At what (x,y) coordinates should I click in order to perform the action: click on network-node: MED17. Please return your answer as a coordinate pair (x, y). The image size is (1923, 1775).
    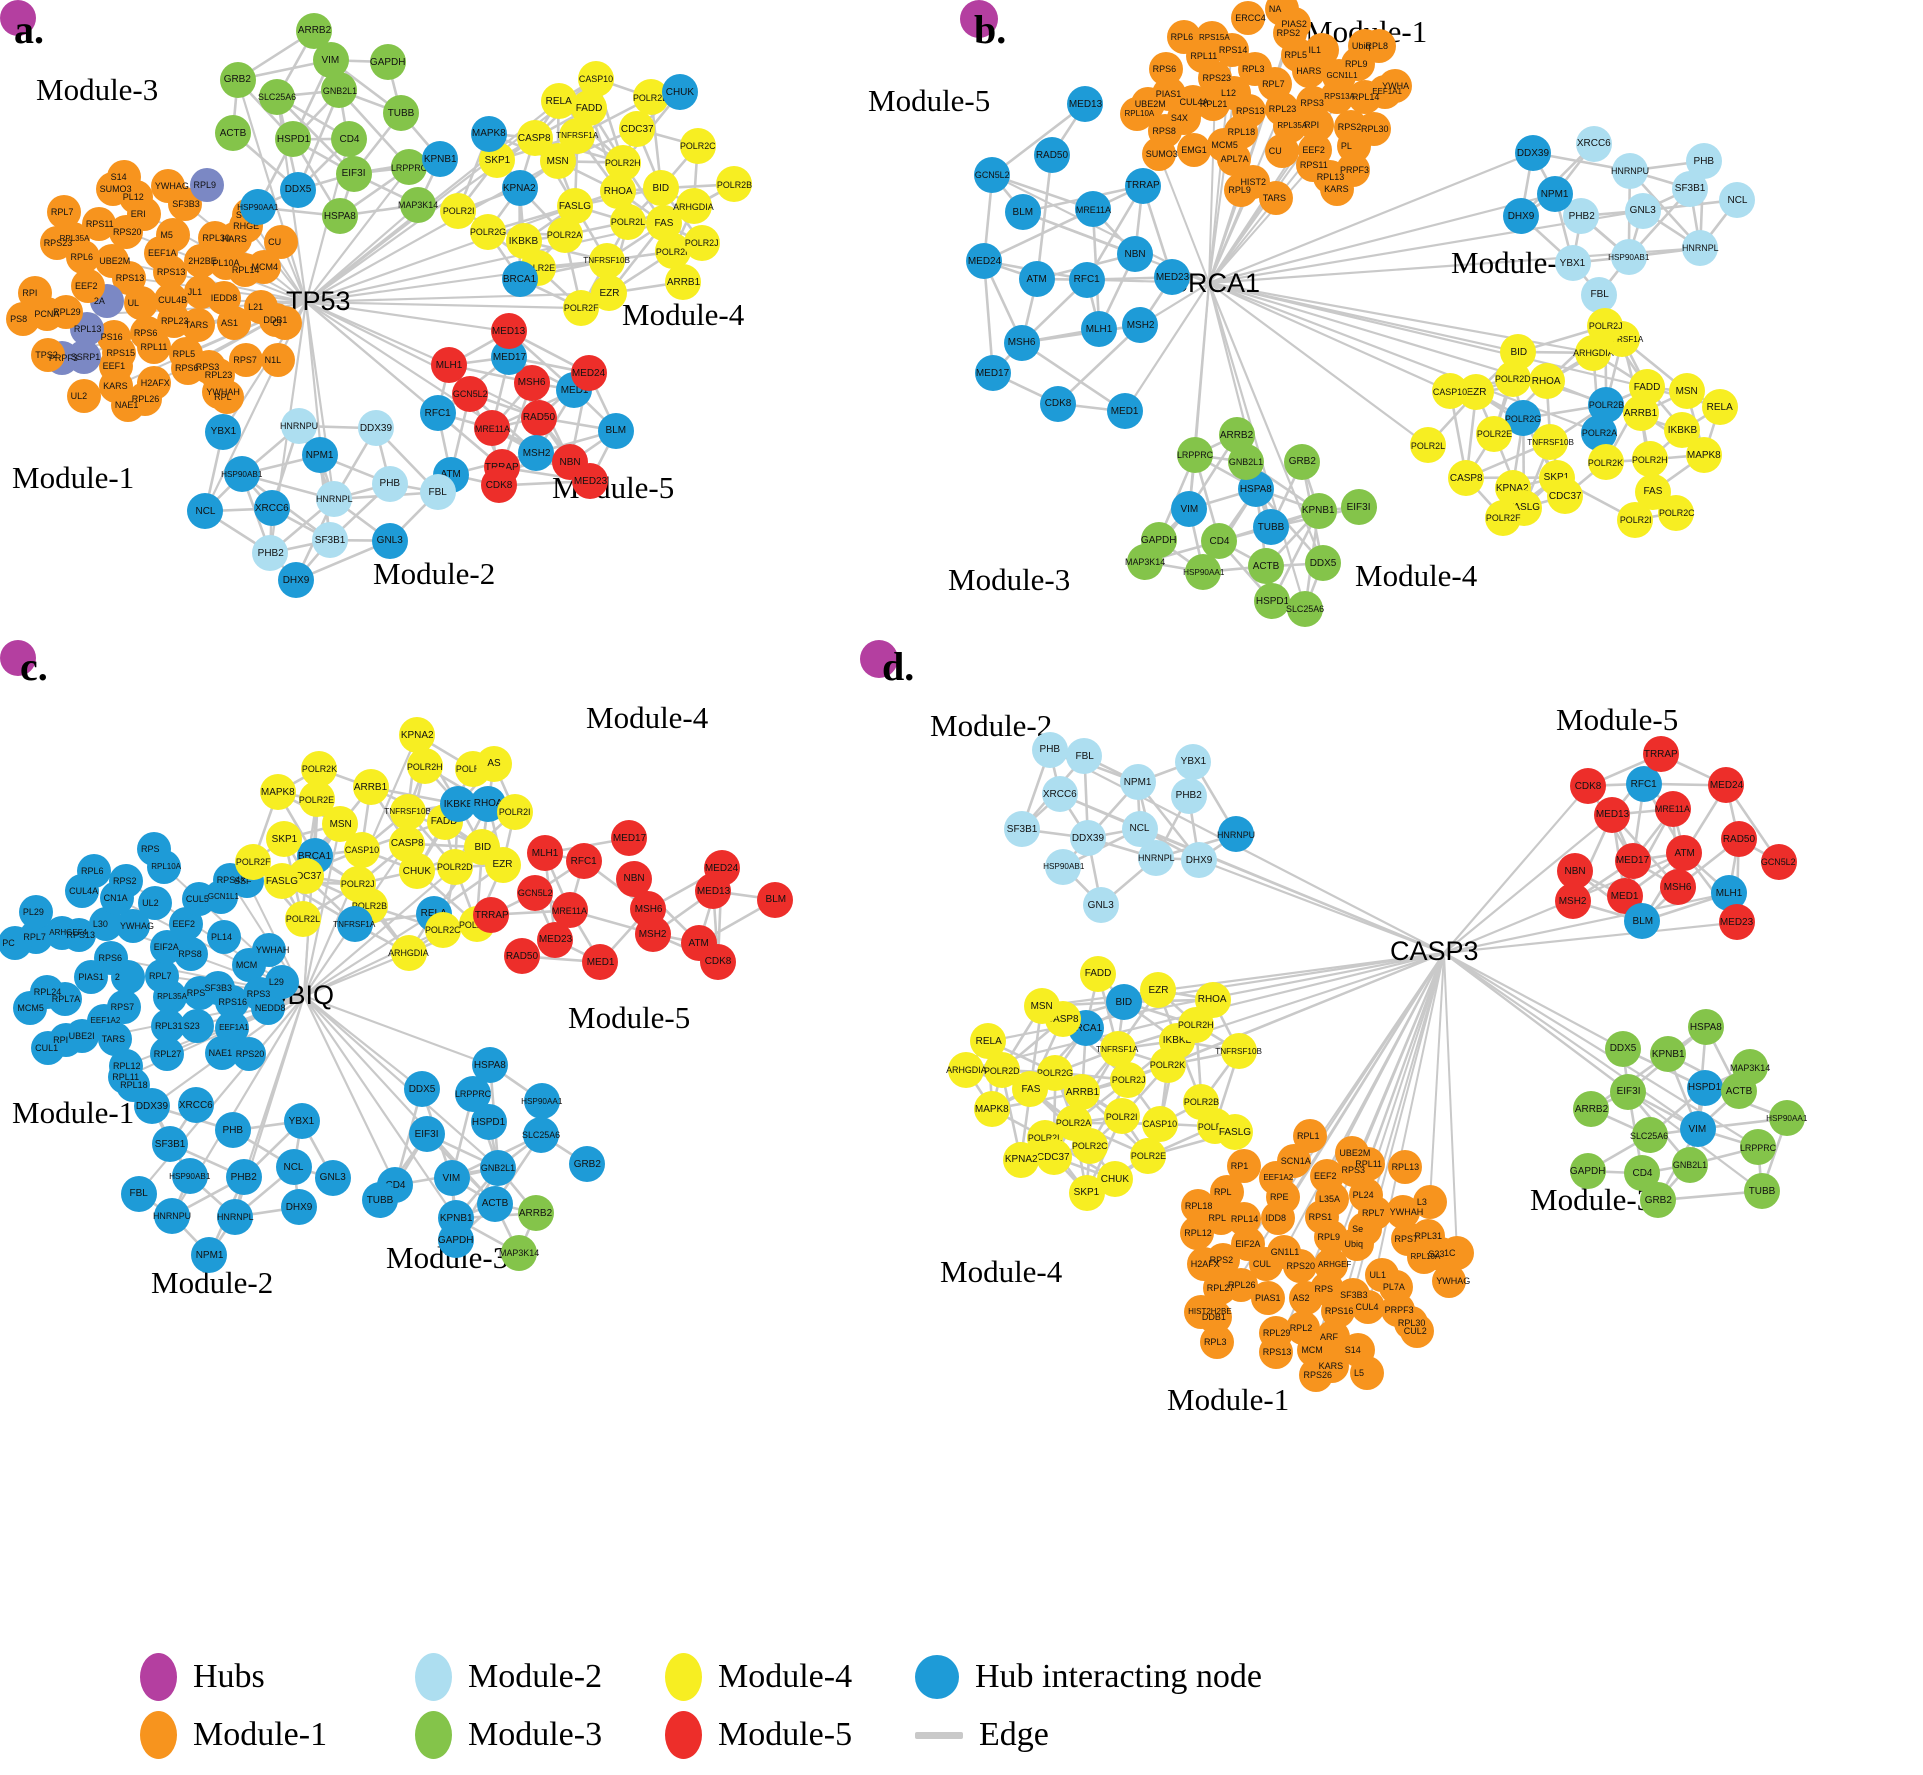
    Looking at the image, I should click on (1632, 860).